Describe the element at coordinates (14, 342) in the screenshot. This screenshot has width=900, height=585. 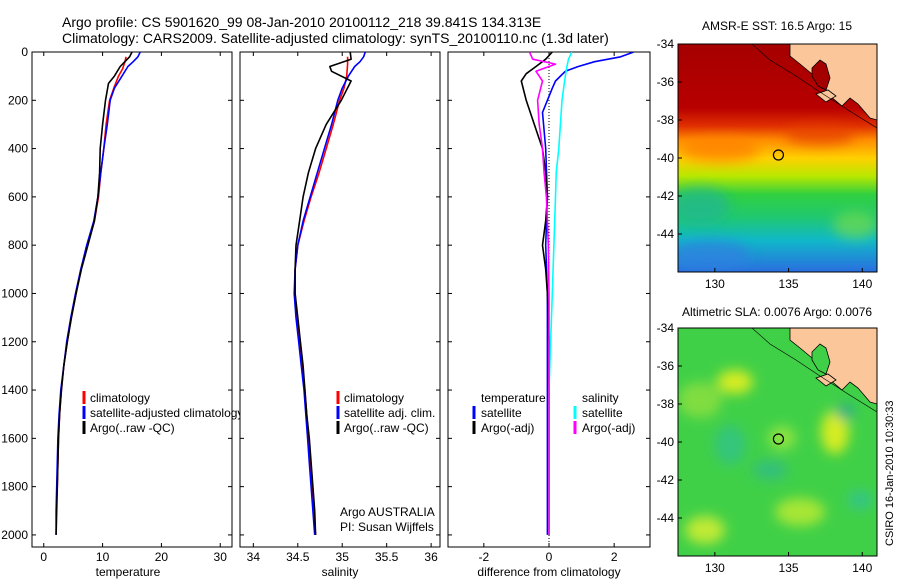
I see `depth-tick-label: 1200` at that location.